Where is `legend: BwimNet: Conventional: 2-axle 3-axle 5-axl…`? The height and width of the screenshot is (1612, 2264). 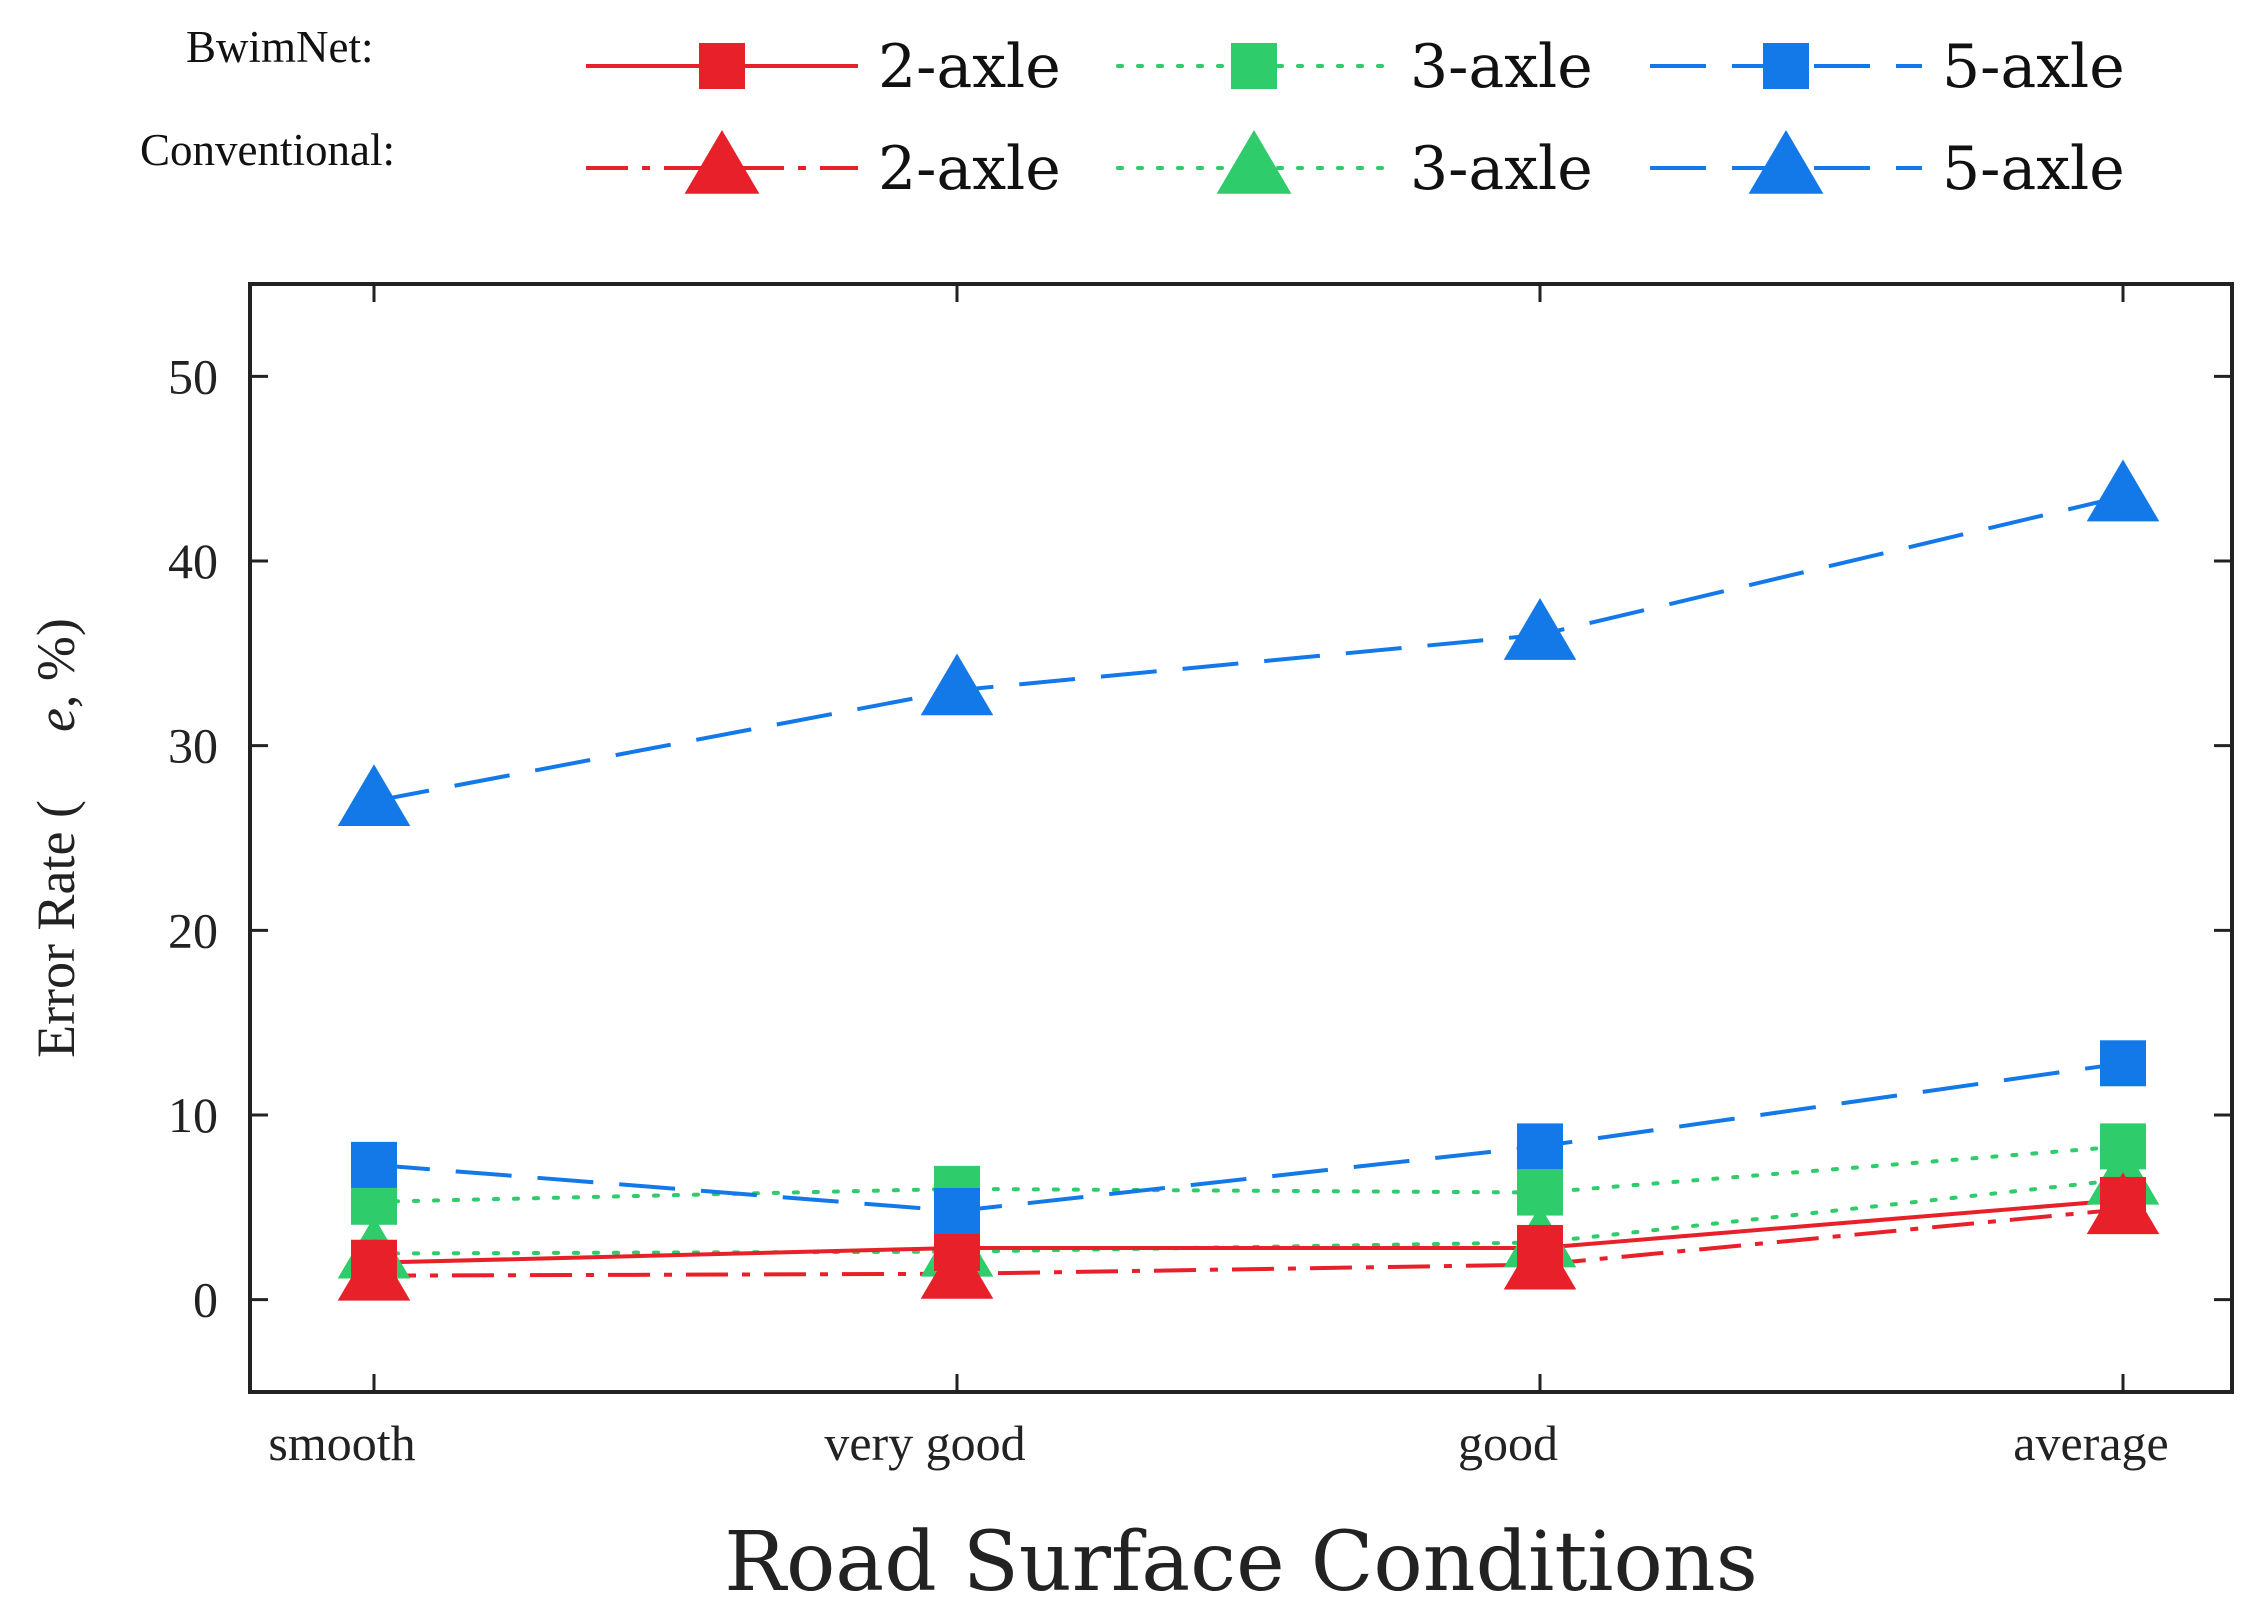 legend: BwimNet: Conventional: 2-axle 3-axle 5-axl… is located at coordinates (1132, 113).